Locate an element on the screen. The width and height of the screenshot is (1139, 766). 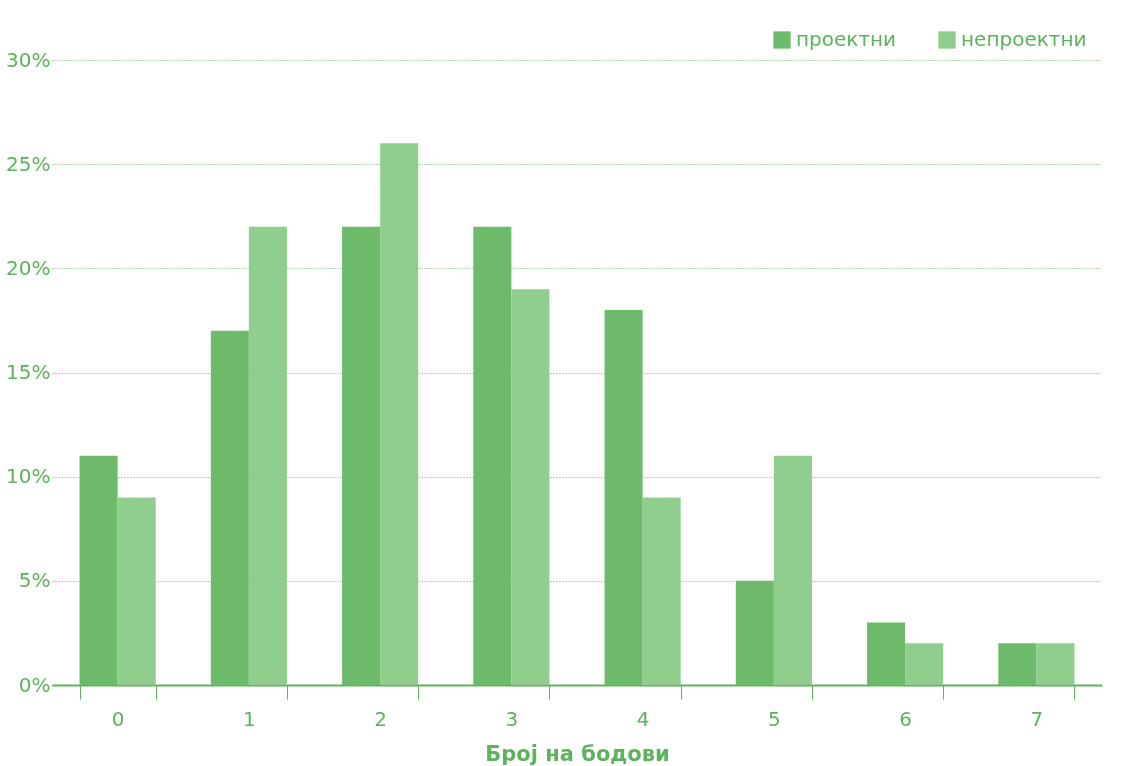
x-tick-label: 0 is located at coordinates (118, 718).